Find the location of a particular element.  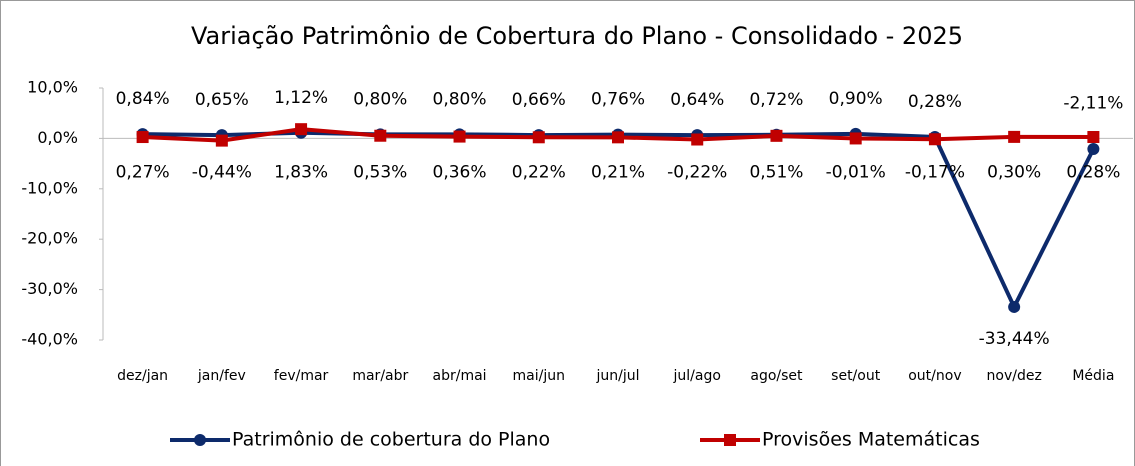

y-tick-label: 10,0% is located at coordinates (52, 87).